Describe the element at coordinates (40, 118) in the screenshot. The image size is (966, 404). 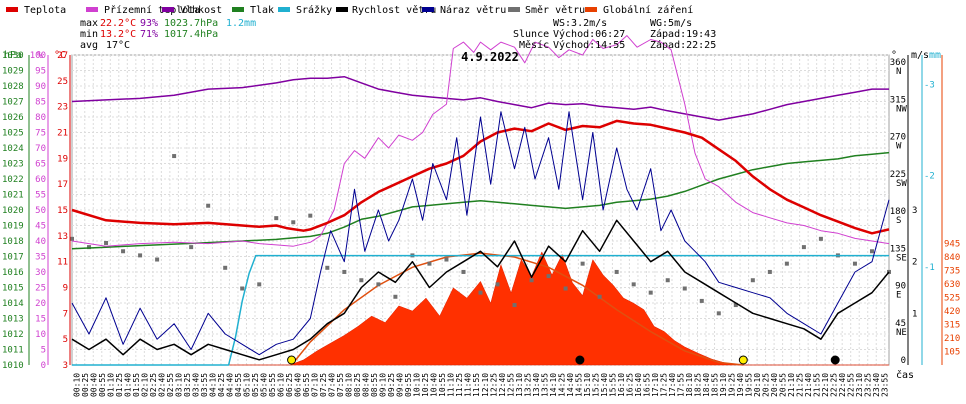
I see `tick-pct: 80` at that location.